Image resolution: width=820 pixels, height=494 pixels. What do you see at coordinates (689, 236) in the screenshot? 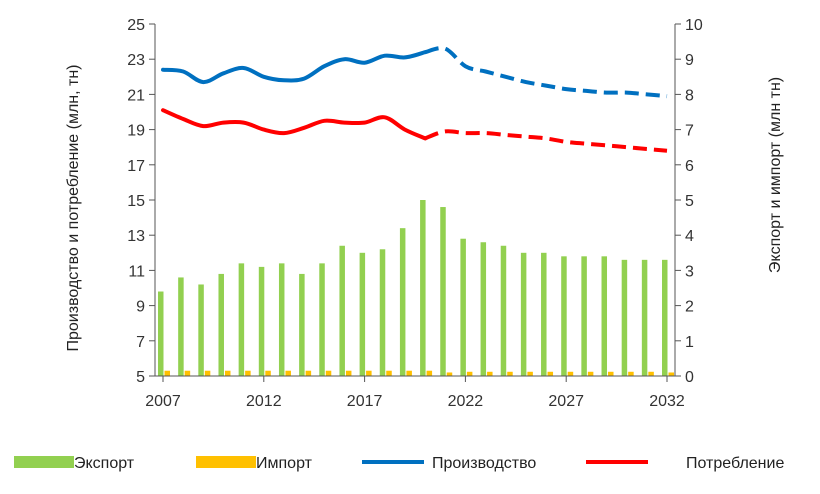
I see `right-tick-label: 4` at bounding box center [689, 236].